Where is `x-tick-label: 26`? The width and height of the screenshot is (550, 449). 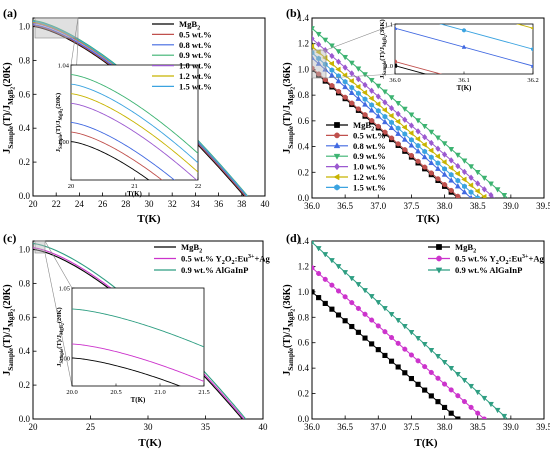 x-tick-label: 26 is located at coordinates (103, 204).